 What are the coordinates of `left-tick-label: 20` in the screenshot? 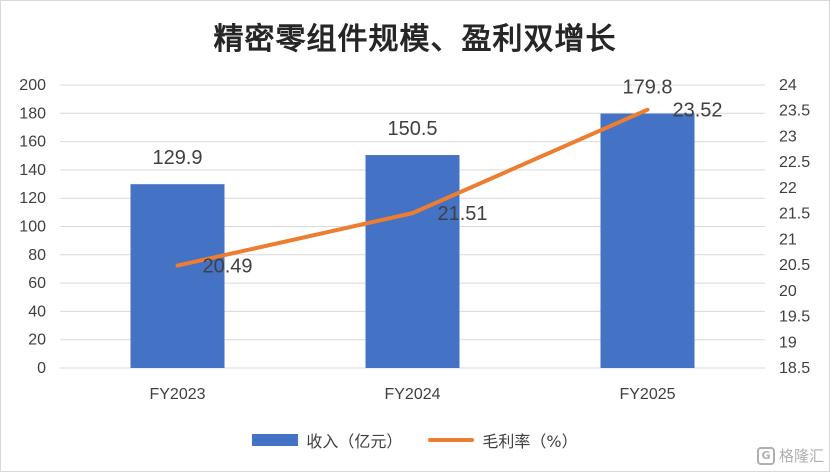 It's located at (37, 340).